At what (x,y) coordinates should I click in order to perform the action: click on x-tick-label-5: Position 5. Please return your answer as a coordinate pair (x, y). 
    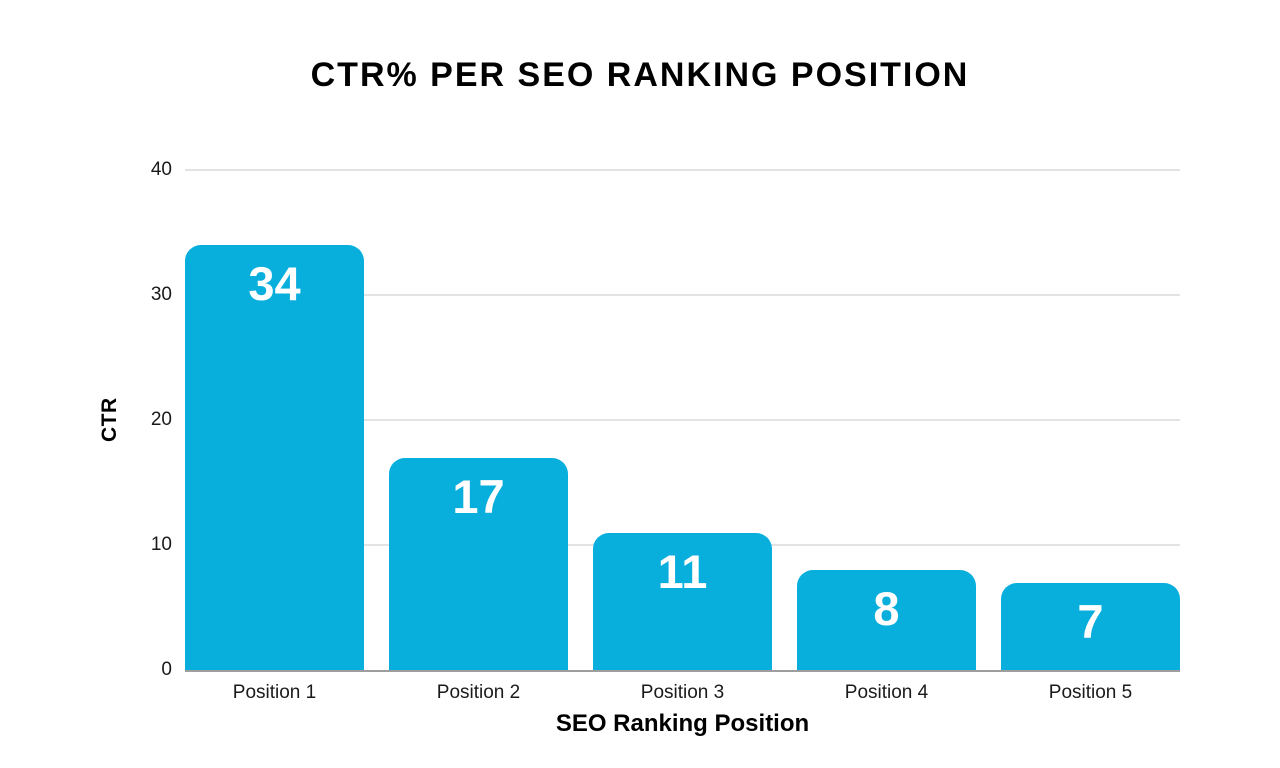
    Looking at the image, I should click on (1090, 692).